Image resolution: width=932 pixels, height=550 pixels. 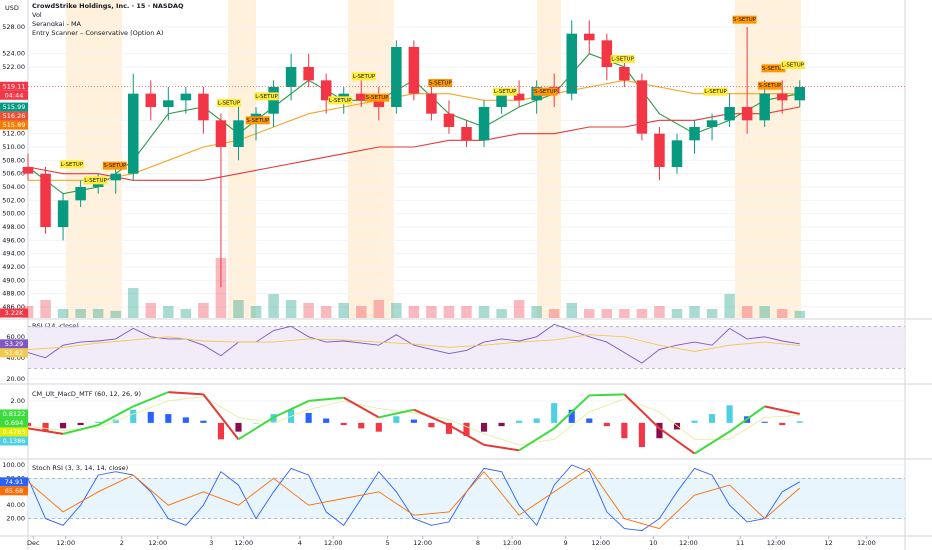 What do you see at coordinates (57, 24) in the screenshot?
I see `legend-item: Serangkai - MA` at bounding box center [57, 24].